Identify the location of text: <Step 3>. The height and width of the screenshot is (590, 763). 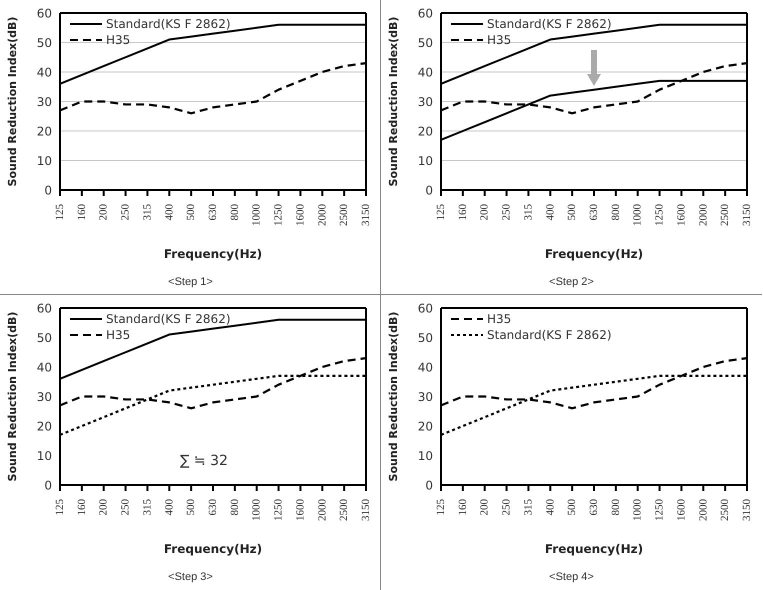
(190, 577).